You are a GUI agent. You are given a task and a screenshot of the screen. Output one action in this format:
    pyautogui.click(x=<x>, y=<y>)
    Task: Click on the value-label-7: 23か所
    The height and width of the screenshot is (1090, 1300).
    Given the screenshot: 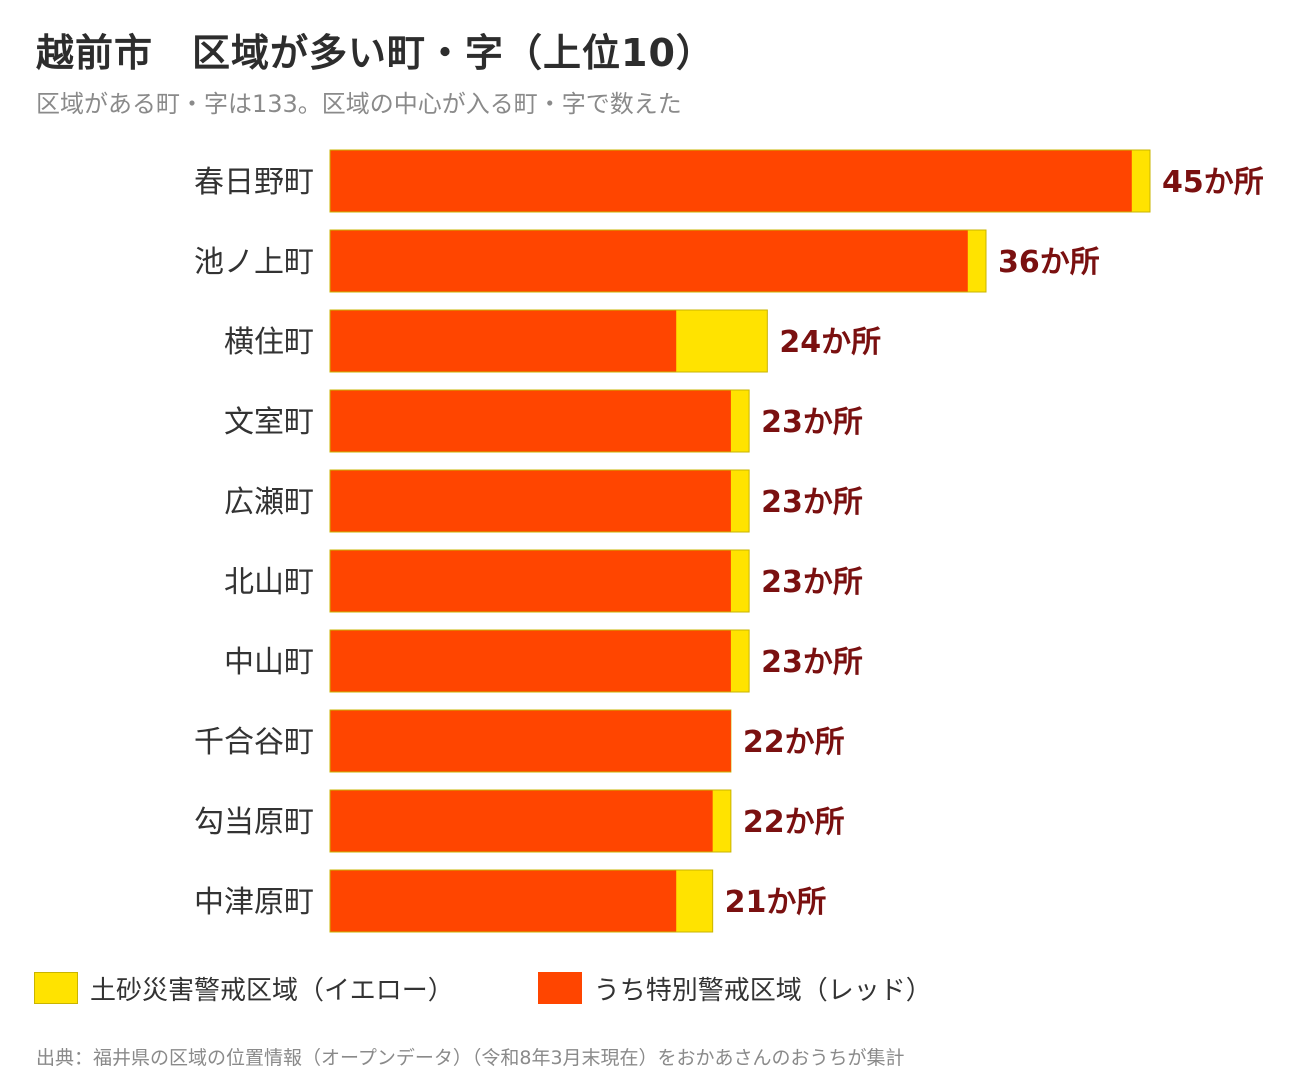 What is the action you would take?
    pyautogui.click(x=812, y=662)
    